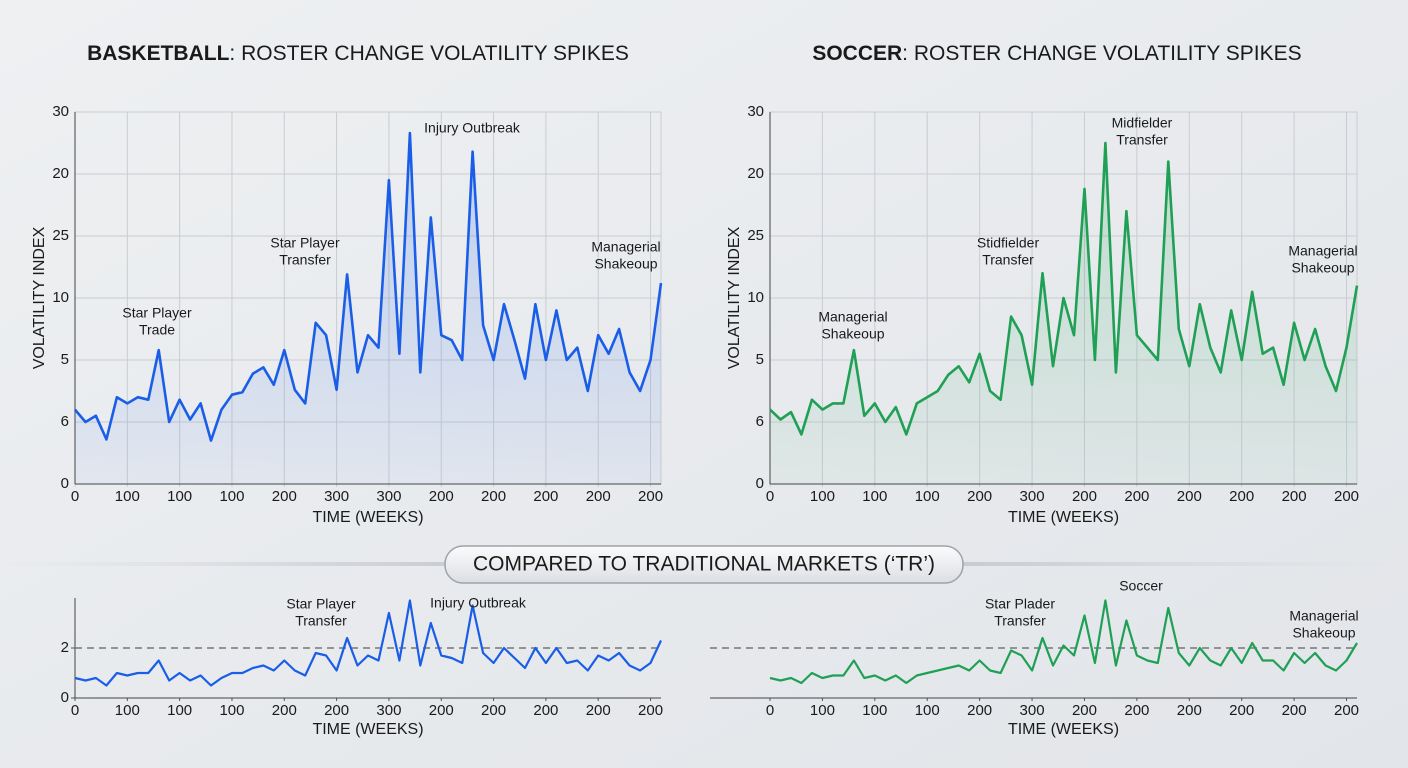  Describe the element at coordinates (65, 647) in the screenshot. I see `y-tick-label: 2` at that location.